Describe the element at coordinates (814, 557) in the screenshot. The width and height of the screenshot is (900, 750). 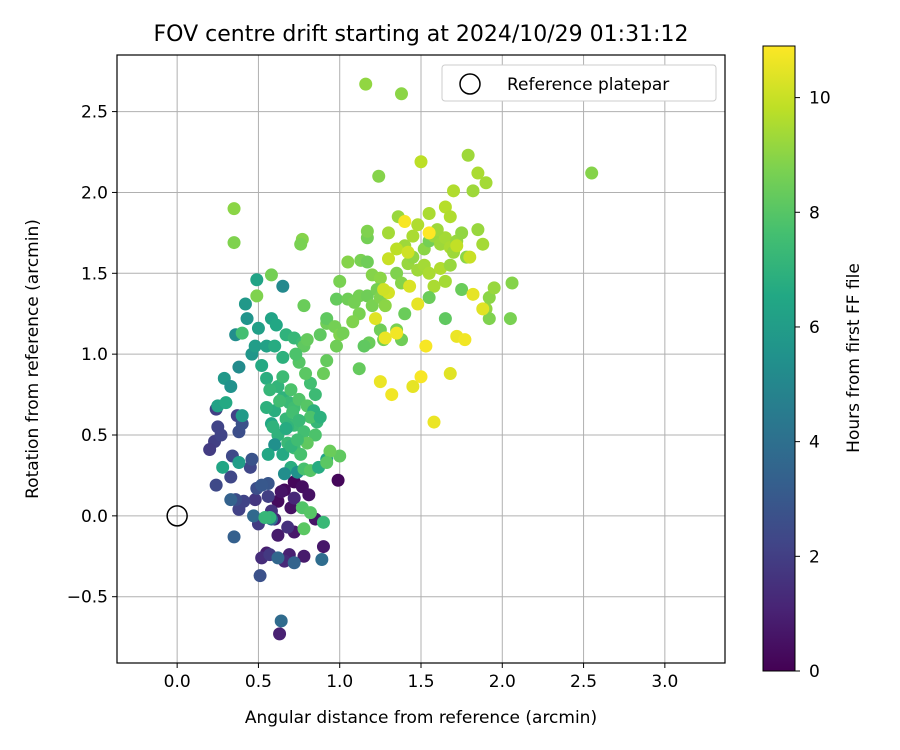
I see `colorbar-tick-label: 2` at that location.